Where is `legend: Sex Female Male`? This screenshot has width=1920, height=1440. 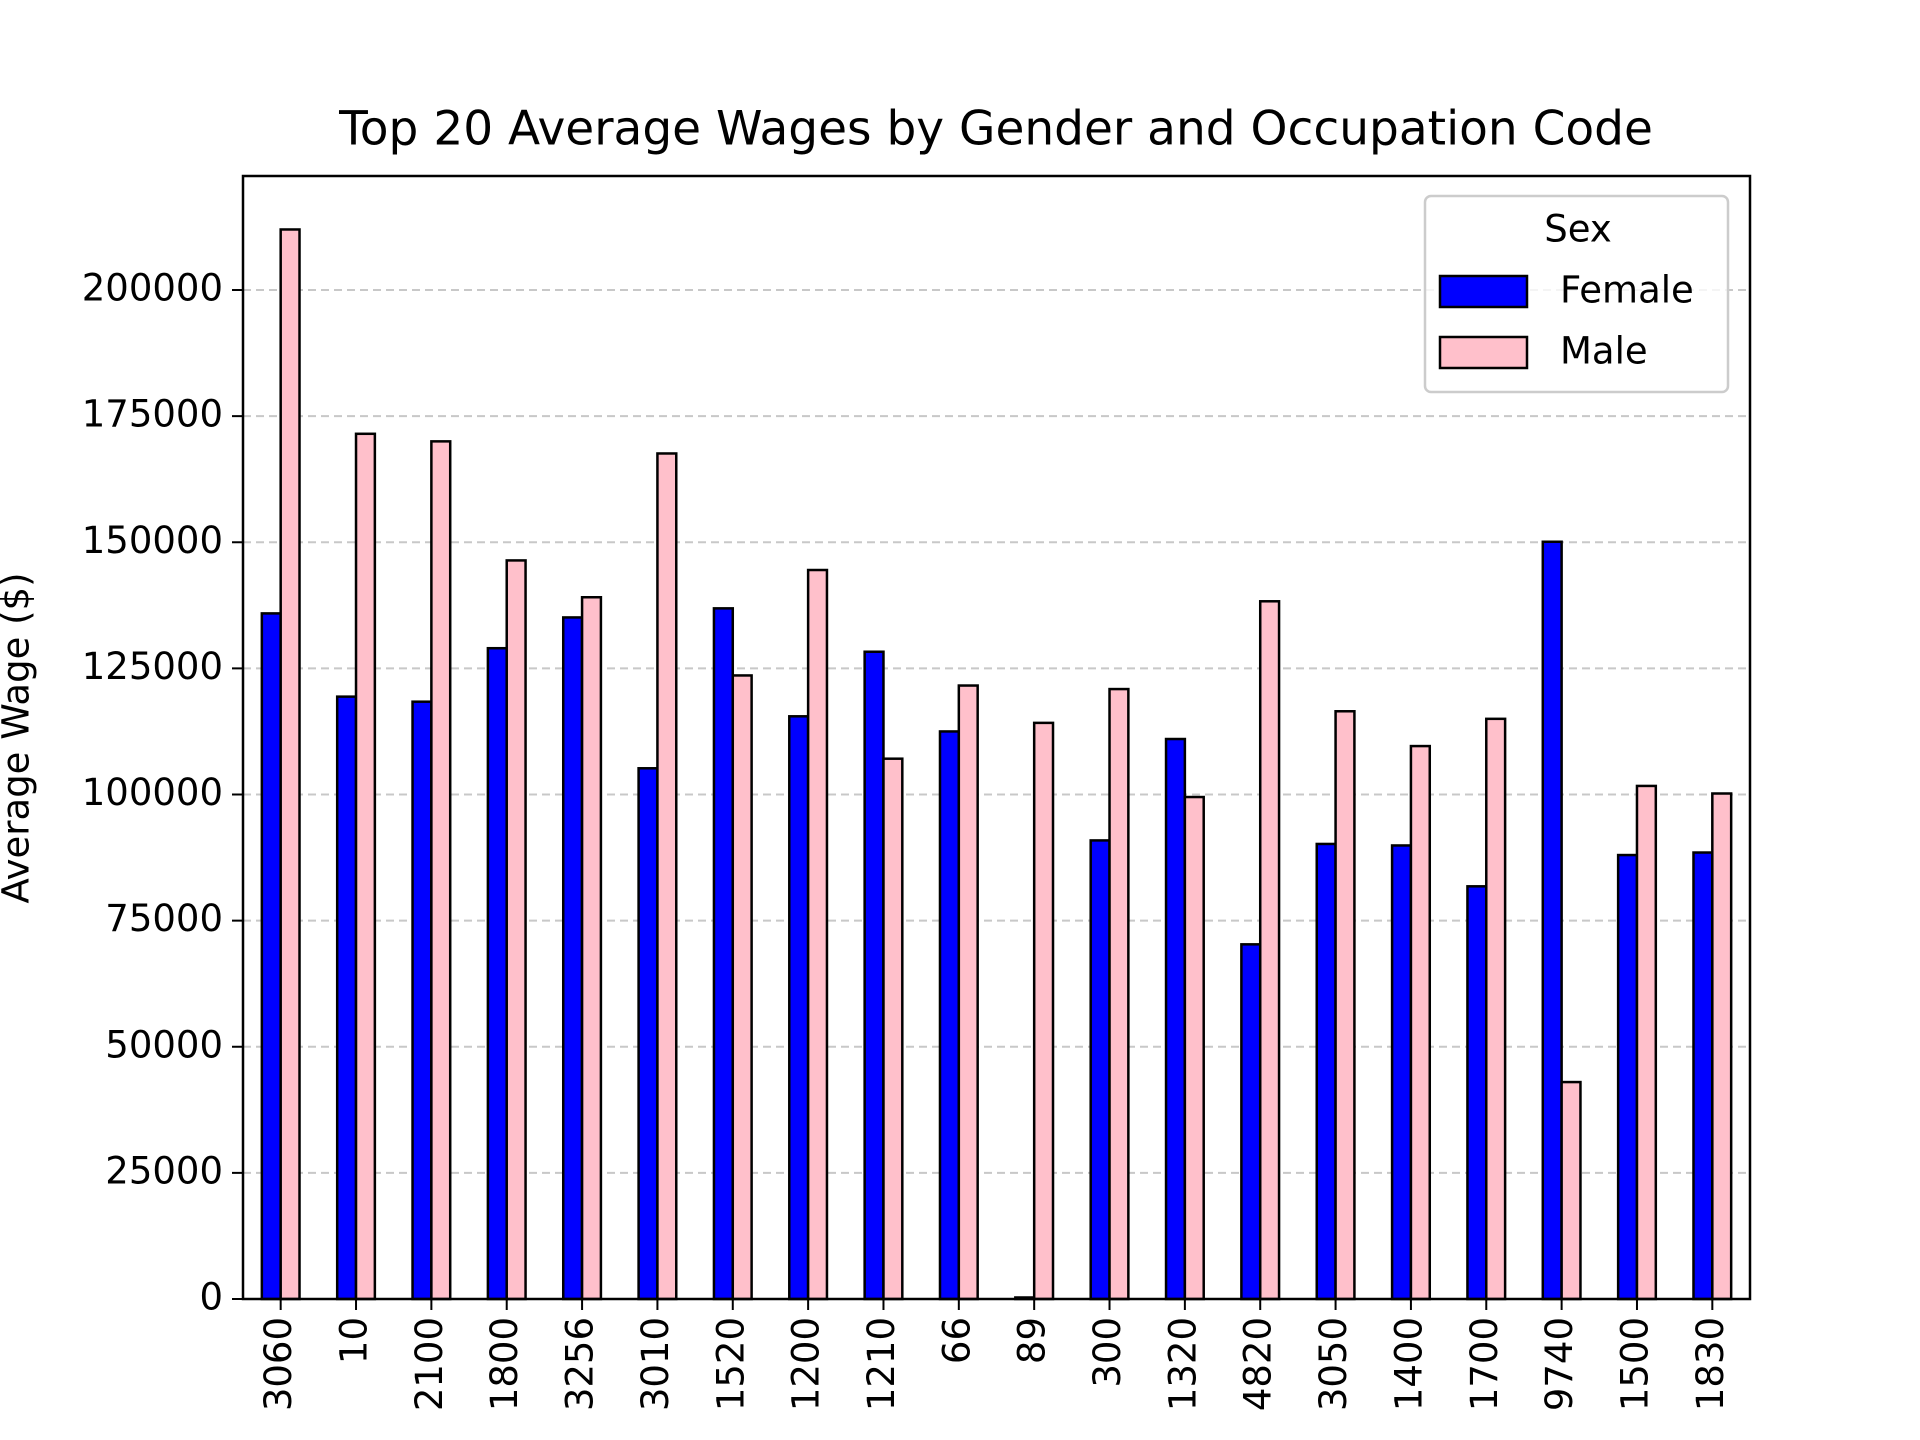
legend: Sex Female Male is located at coordinates (1576, 294).